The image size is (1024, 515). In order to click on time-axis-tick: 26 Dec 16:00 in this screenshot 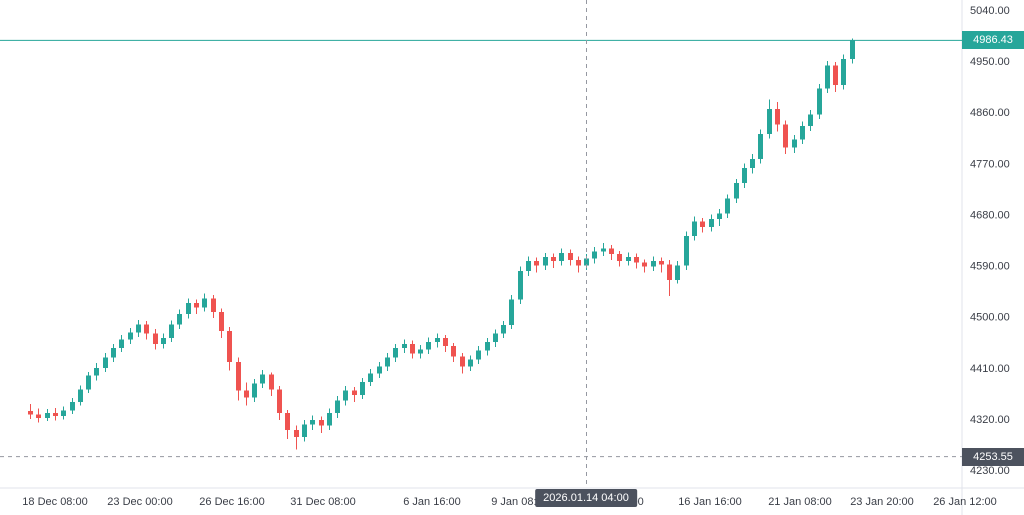, I will do `click(231, 502)`.